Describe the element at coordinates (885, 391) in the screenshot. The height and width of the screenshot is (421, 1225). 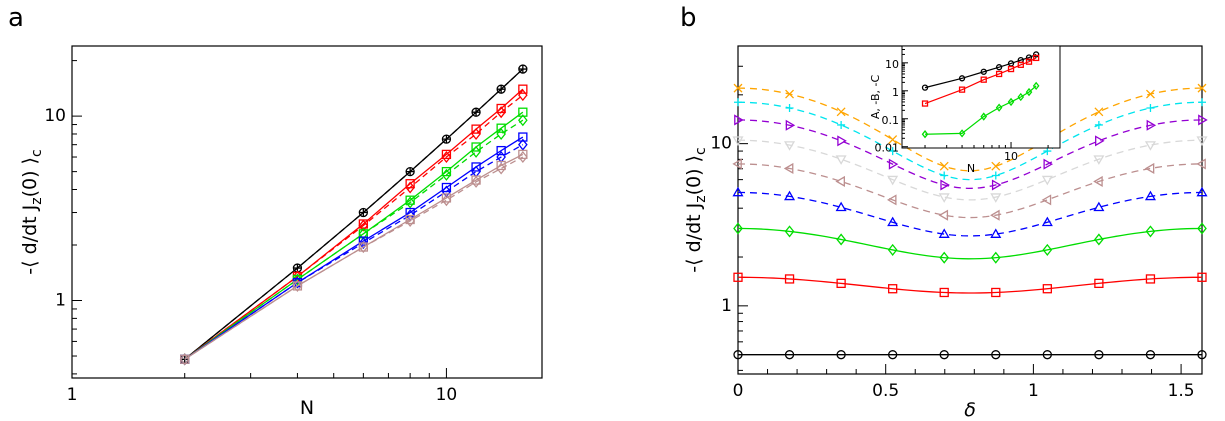
I see `x-tick-label: 0.5` at that location.